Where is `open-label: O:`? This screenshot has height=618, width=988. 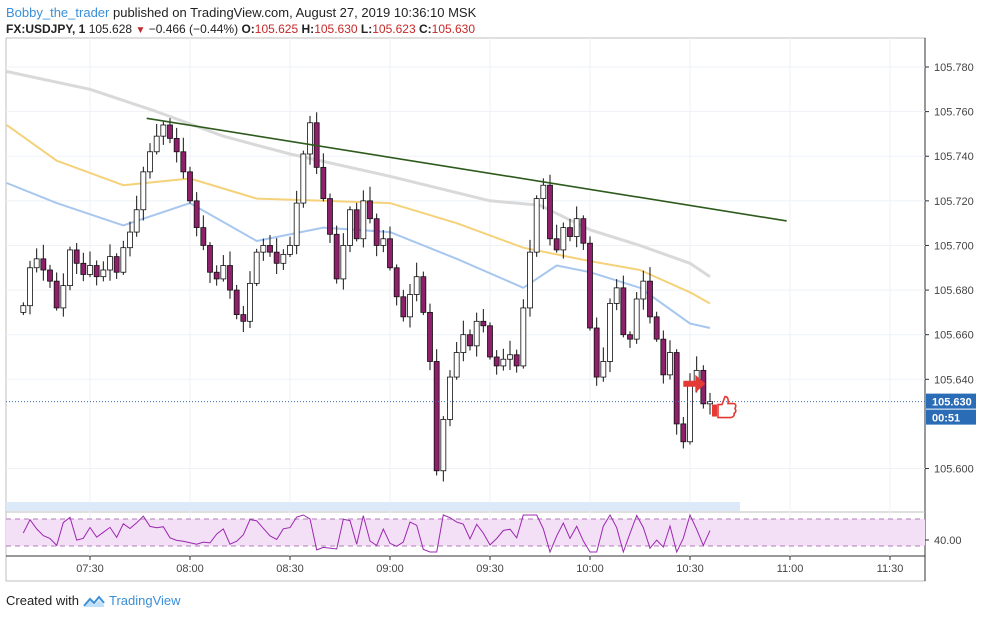 open-label: O: is located at coordinates (248, 29).